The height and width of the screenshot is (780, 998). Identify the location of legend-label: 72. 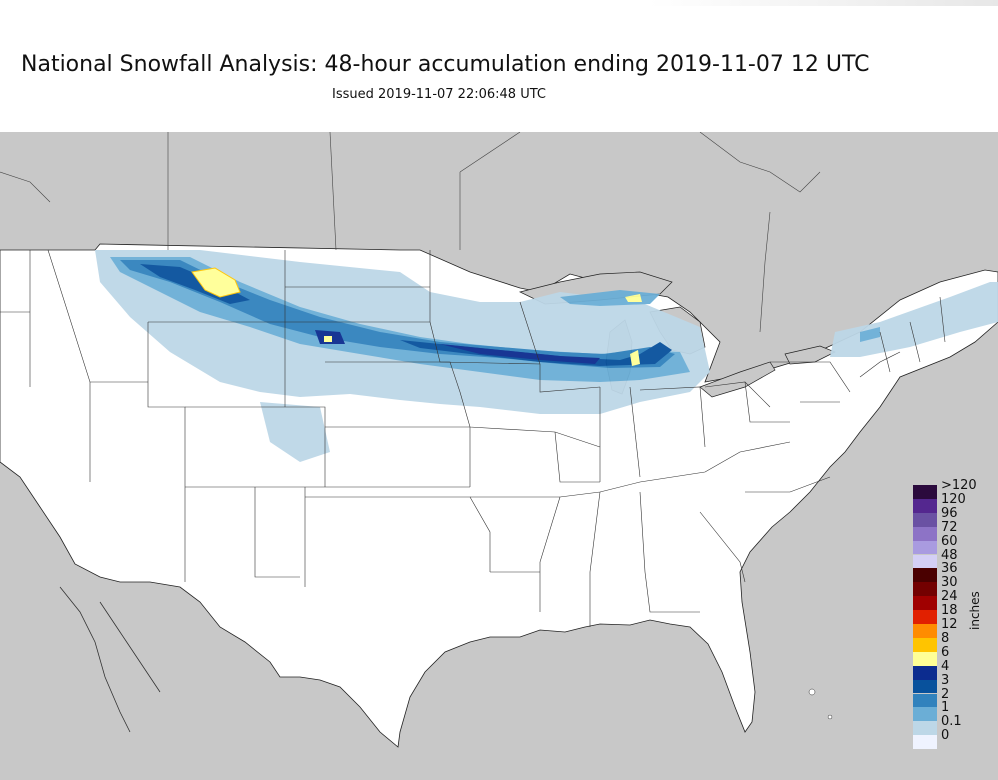
(949, 527).